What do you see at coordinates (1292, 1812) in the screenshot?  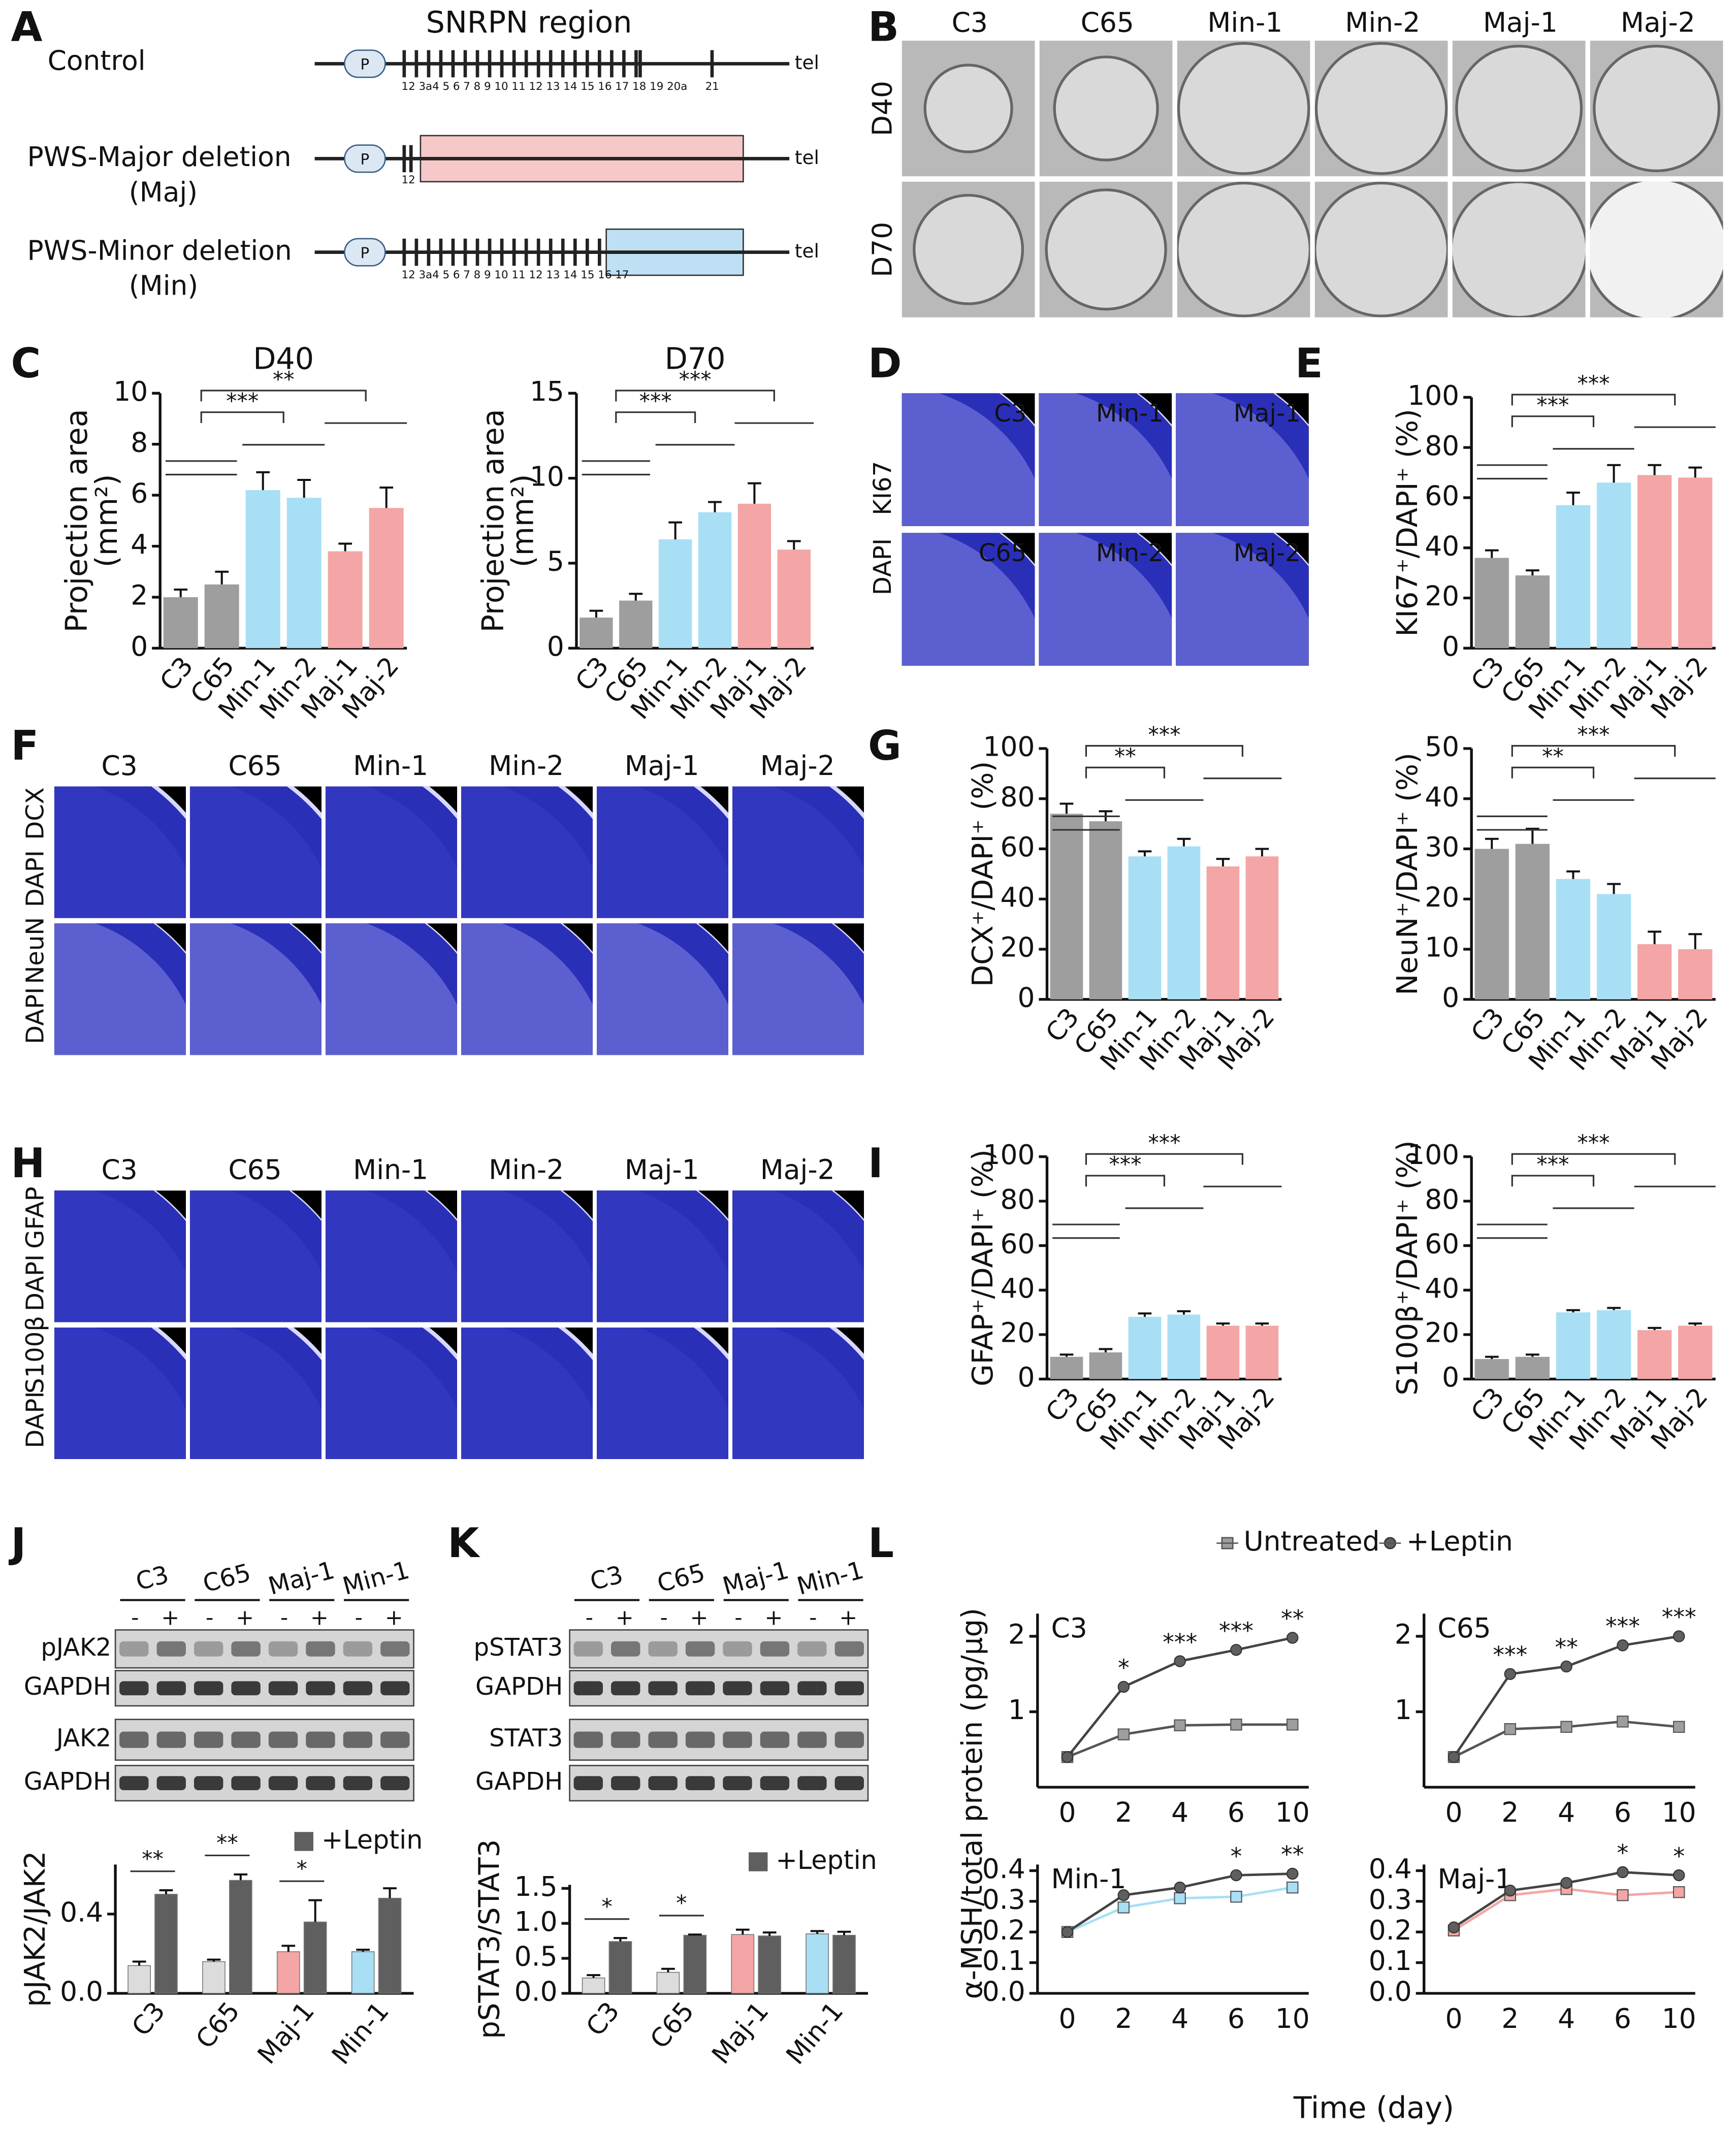 I see `x-tick-label: 10` at bounding box center [1292, 1812].